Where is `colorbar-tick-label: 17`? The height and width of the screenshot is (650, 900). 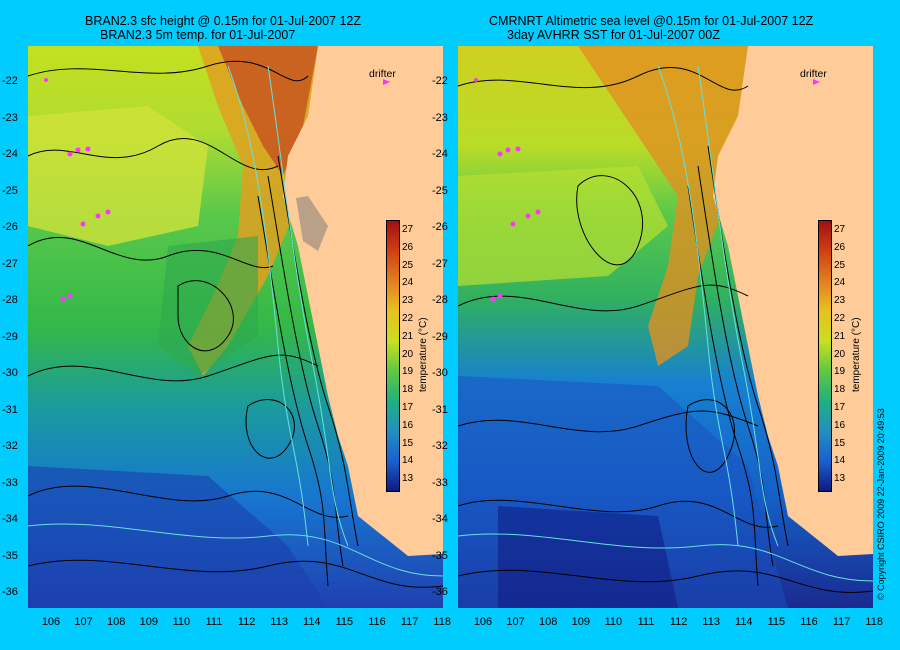 colorbar-tick-label: 17 is located at coordinates (408, 407).